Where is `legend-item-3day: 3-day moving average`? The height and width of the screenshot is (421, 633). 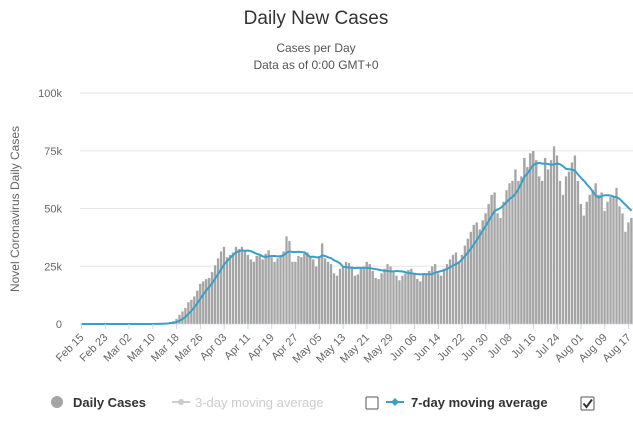
legend-item-3day: 3-day moving average is located at coordinates (248, 402).